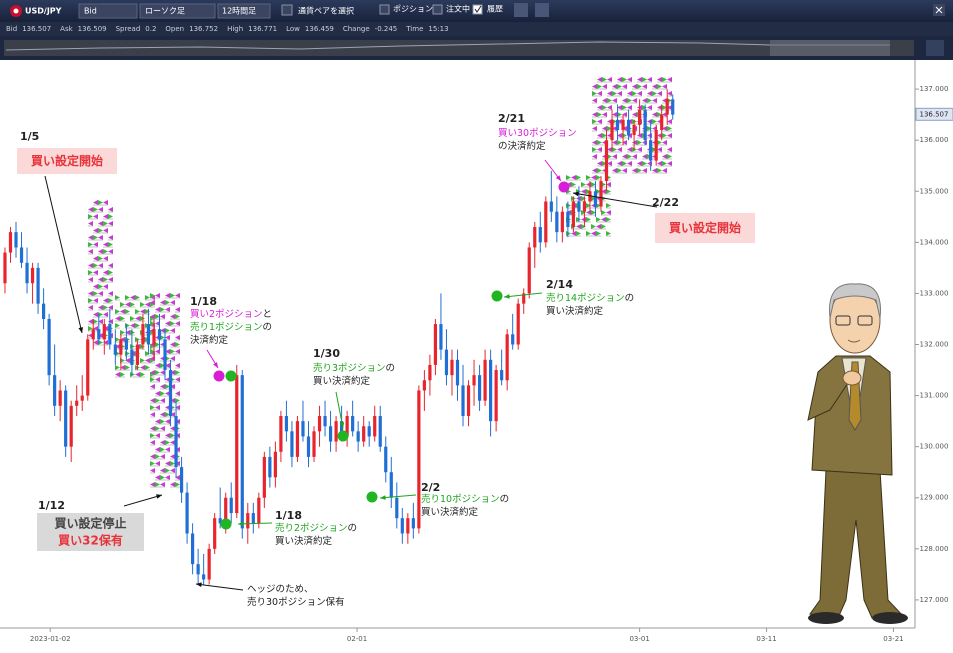  Describe the element at coordinates (558, 178) in the screenshot. I see `arrow-head` at that location.